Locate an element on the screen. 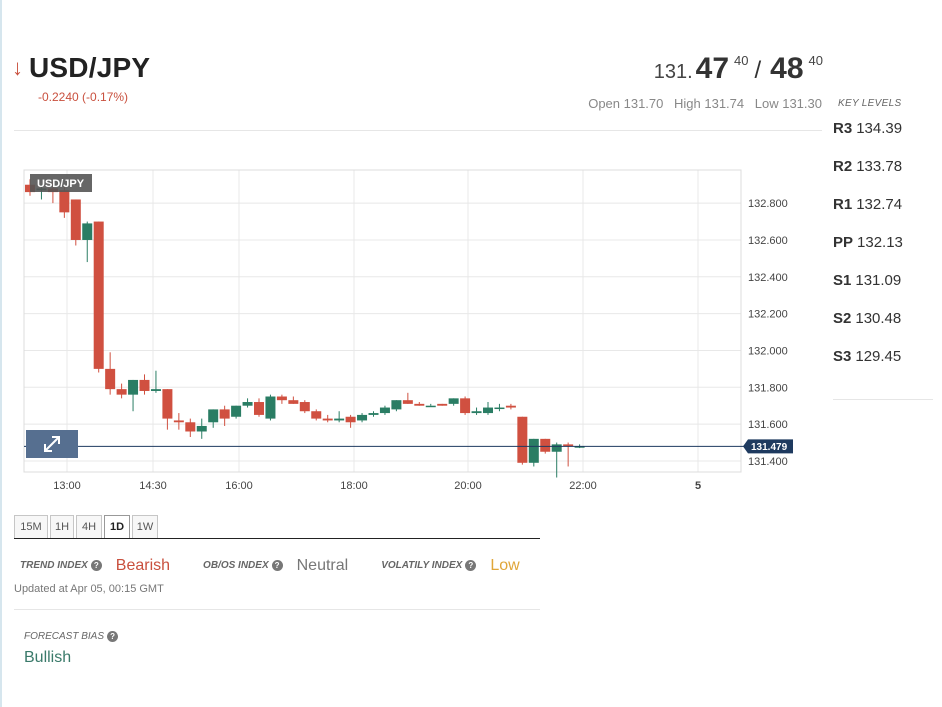 The height and width of the screenshot is (707, 942). x-tick-label: 5 is located at coordinates (698, 486).